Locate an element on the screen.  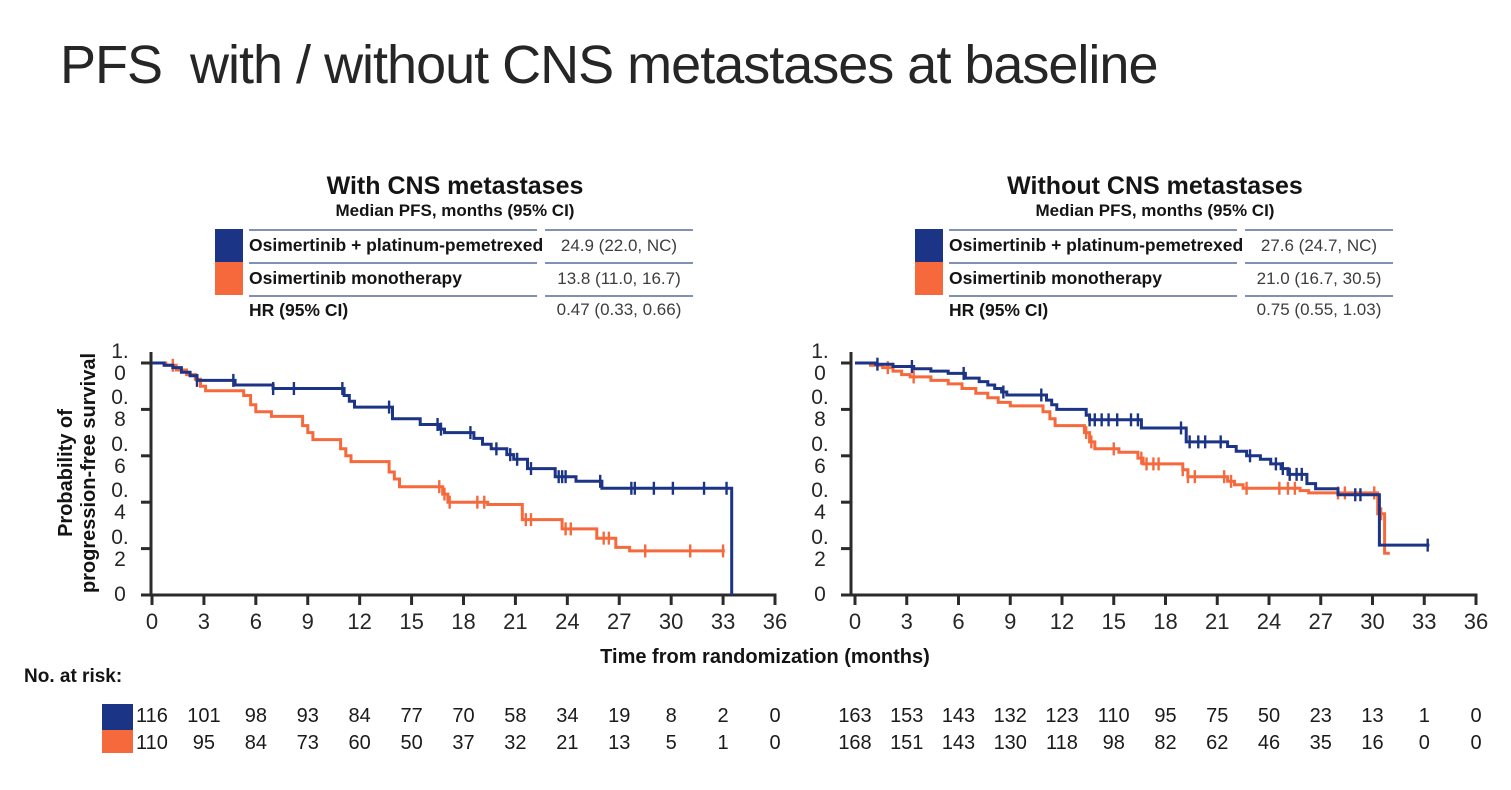
risk-count-mono: 168 is located at coordinates (855, 743).